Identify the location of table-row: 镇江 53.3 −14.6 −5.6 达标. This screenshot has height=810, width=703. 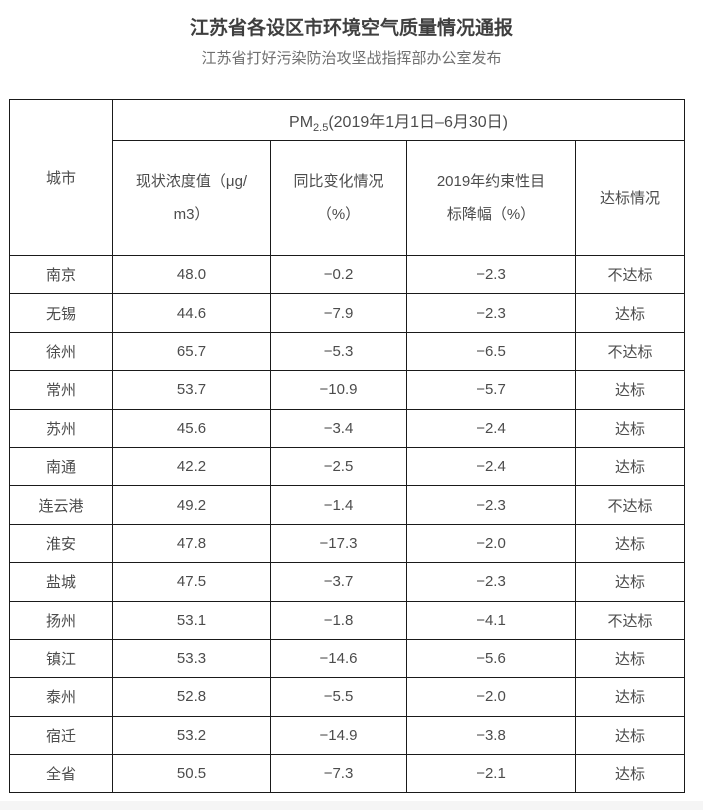
(347, 658).